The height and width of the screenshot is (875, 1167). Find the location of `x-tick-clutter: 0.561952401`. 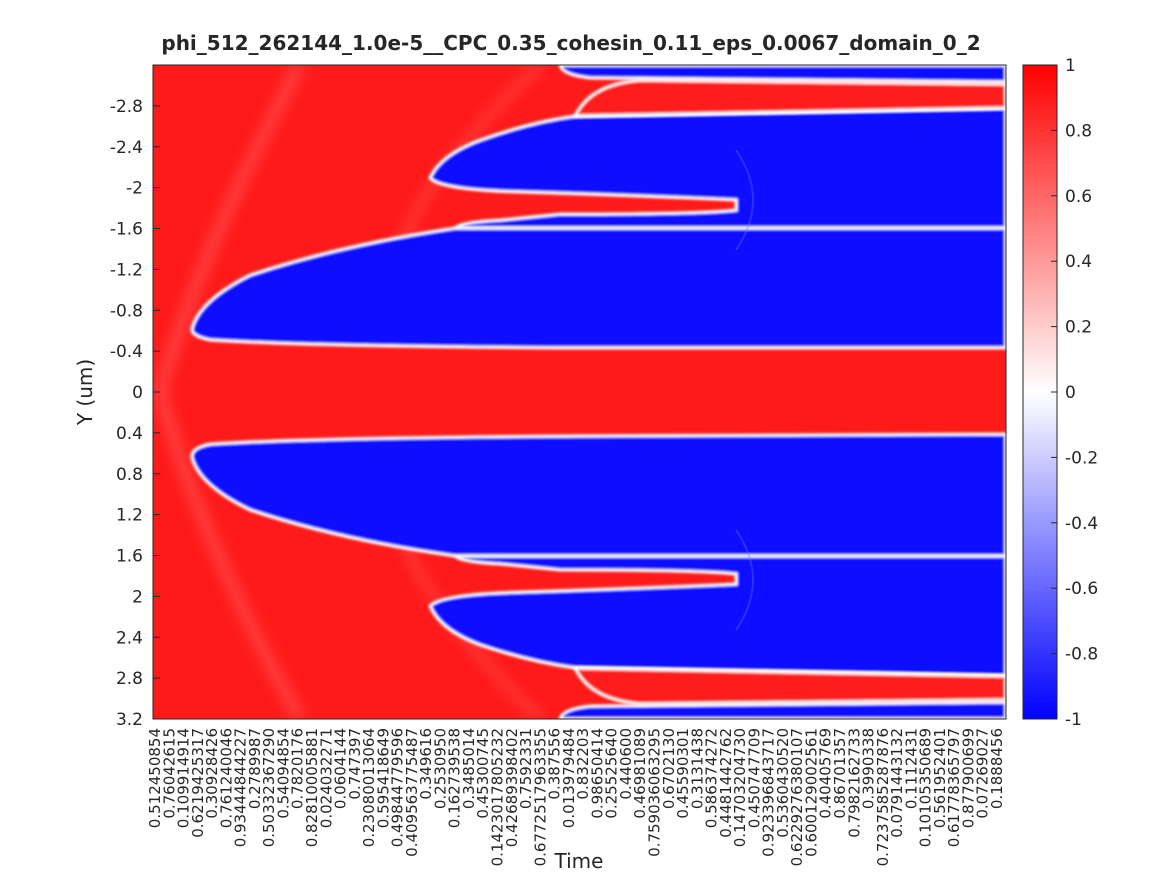

x-tick-clutter: 0.561952401 is located at coordinates (940, 778).